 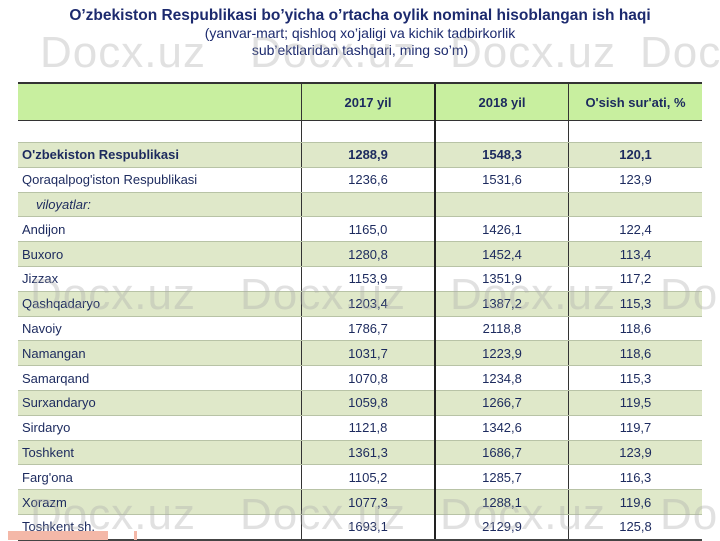 I want to click on value-2018: 1234,8, so click(x=501, y=378).